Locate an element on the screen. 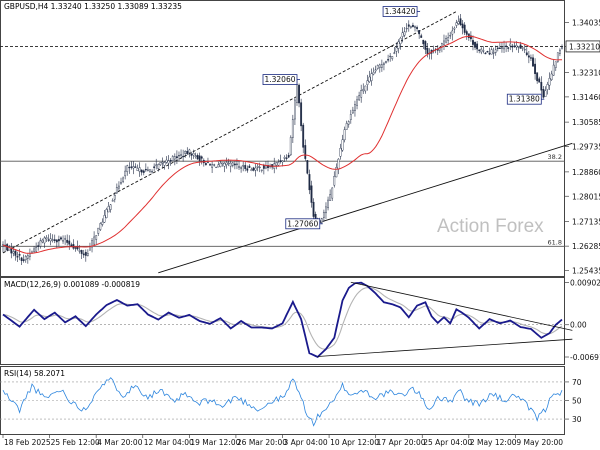 The width and height of the screenshot is (600, 450). price-axis-label: 1.31460 is located at coordinates (586, 97).